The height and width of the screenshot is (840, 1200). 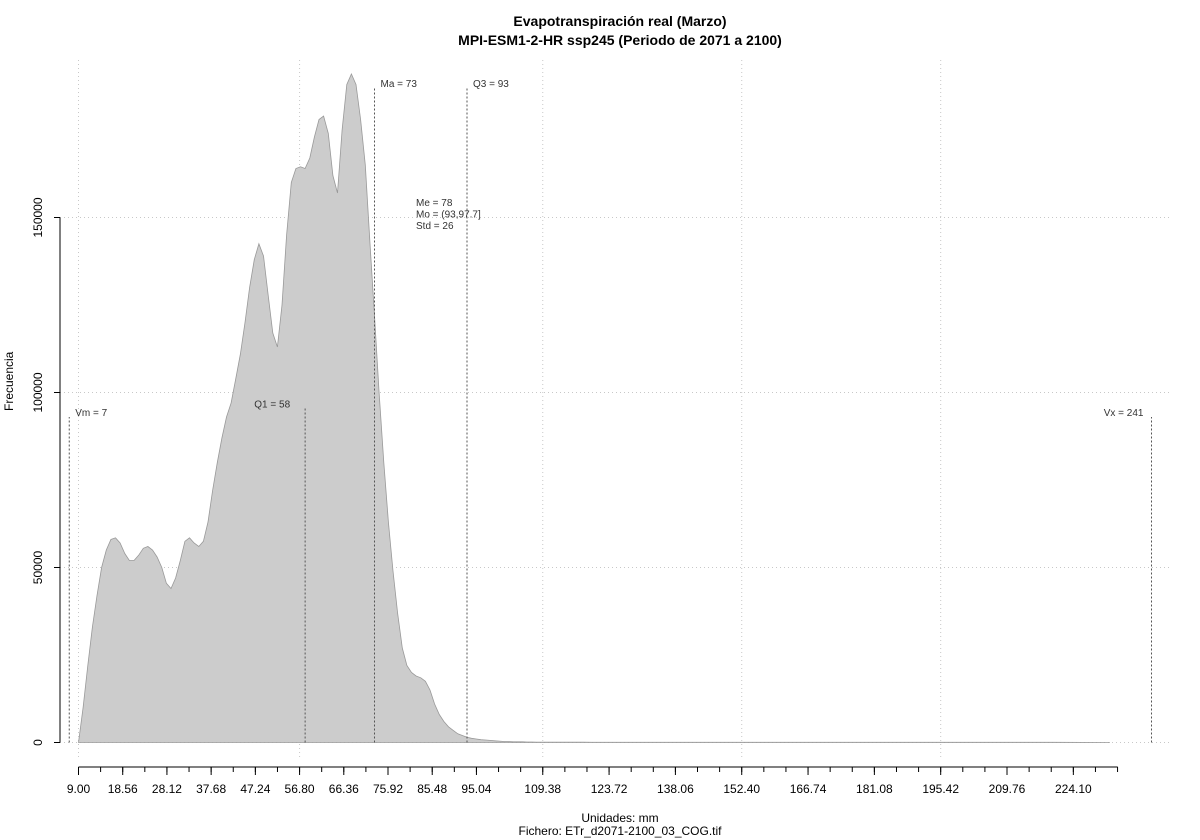 What do you see at coordinates (609, 789) in the screenshot?
I see `x-tick-label: 123.72` at bounding box center [609, 789].